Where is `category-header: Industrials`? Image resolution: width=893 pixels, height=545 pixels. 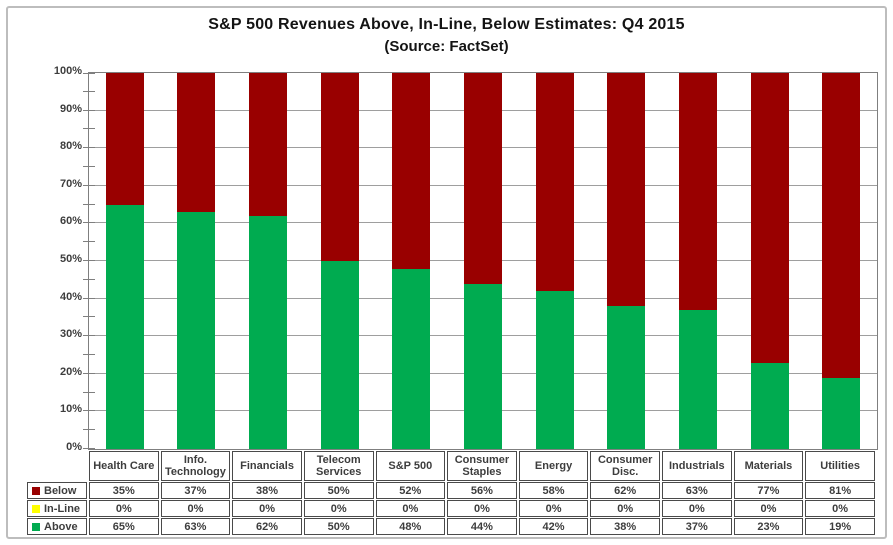 category-header: Industrials is located at coordinates (697, 466).